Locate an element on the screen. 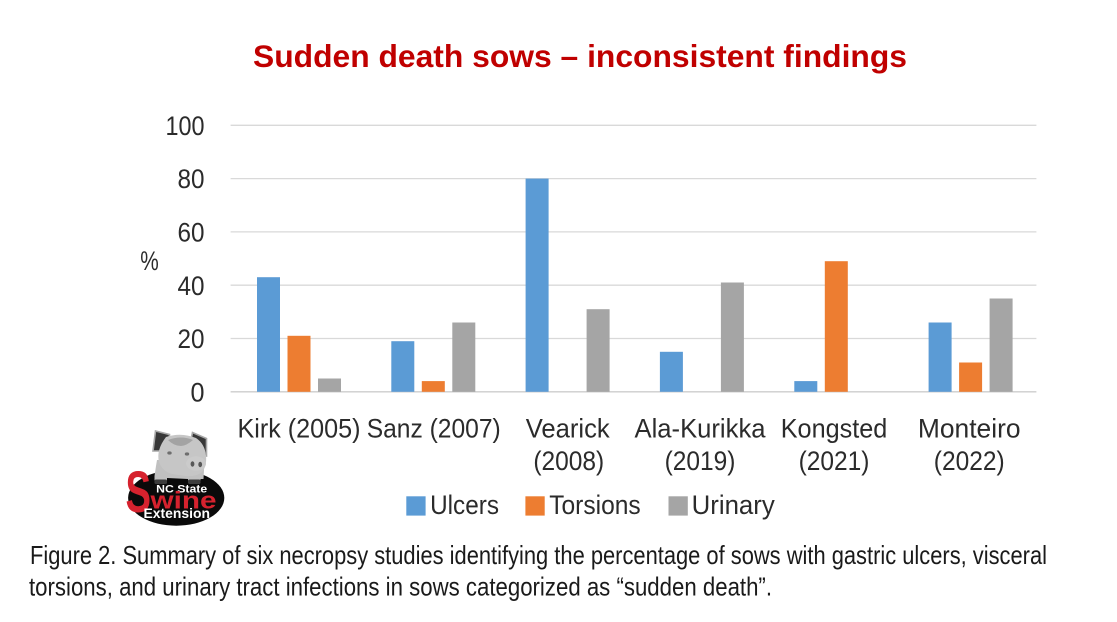  svg-text: (2022) is located at coordinates (969, 461).